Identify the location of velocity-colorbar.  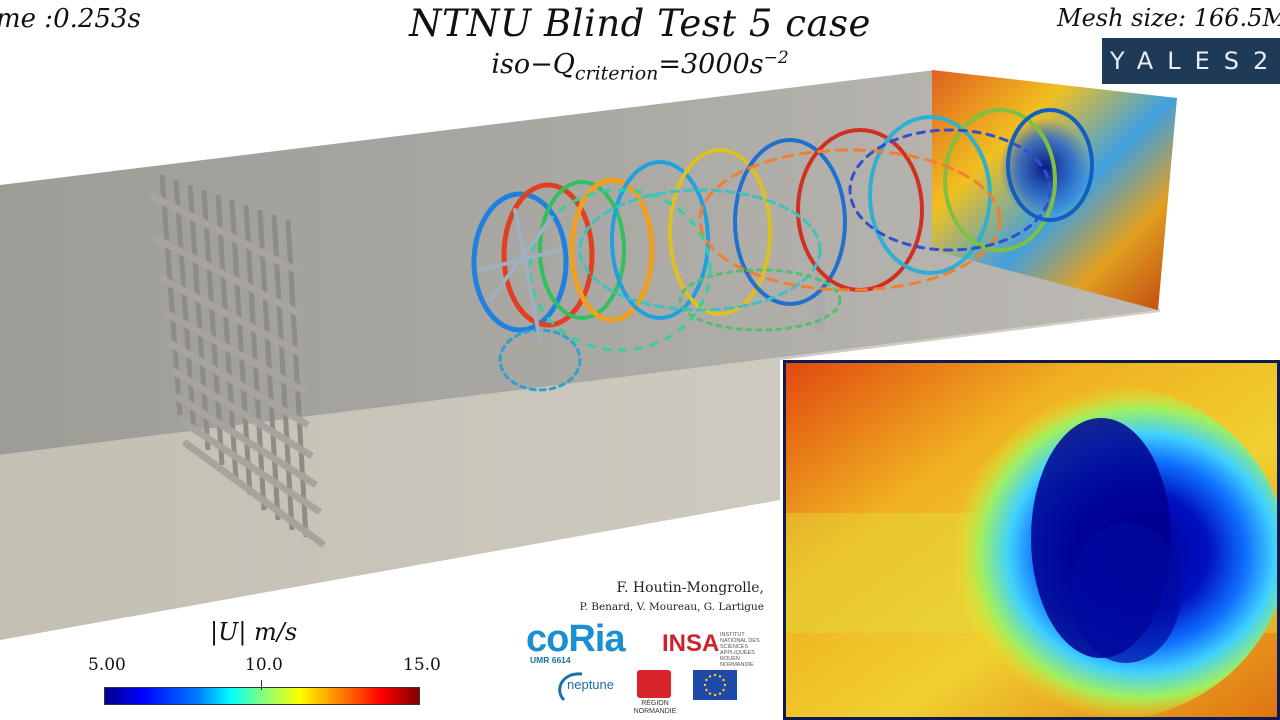
(262, 696).